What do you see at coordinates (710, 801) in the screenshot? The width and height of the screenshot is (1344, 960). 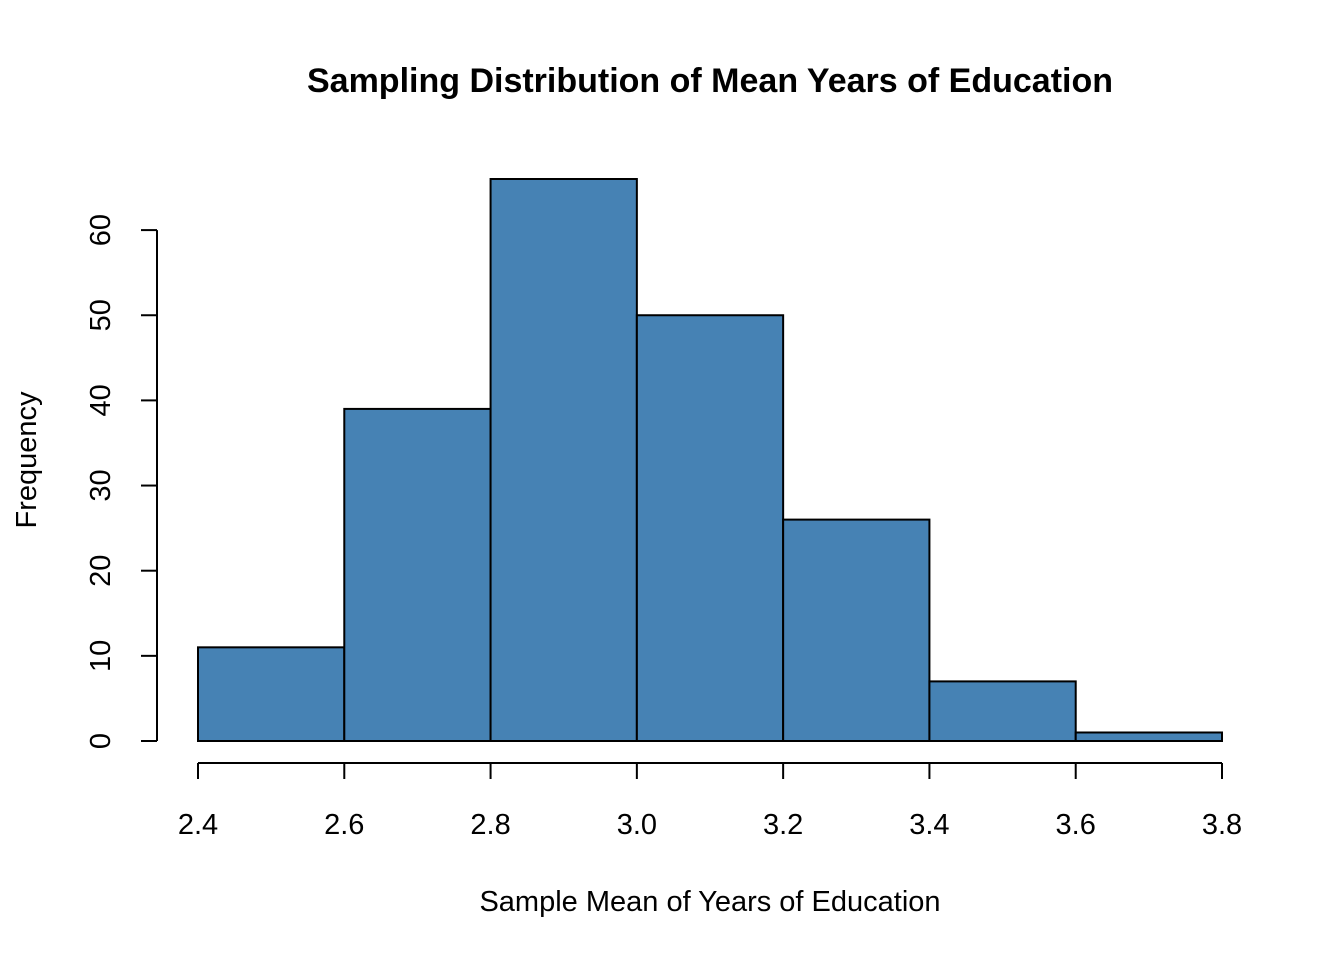 I see `x-axis: 2.4 2.6 2.8 3.0 3.2 3.4 3.6 3.8` at bounding box center [710, 801].